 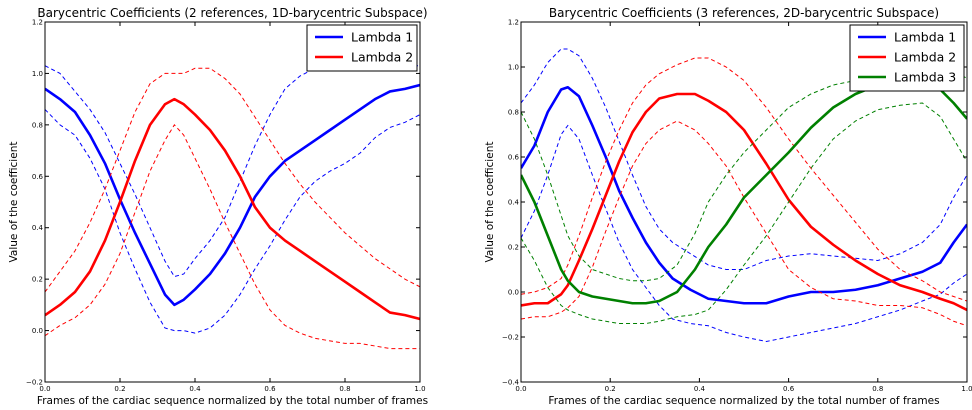 I want to click on legend-box, so click(x=362, y=48).